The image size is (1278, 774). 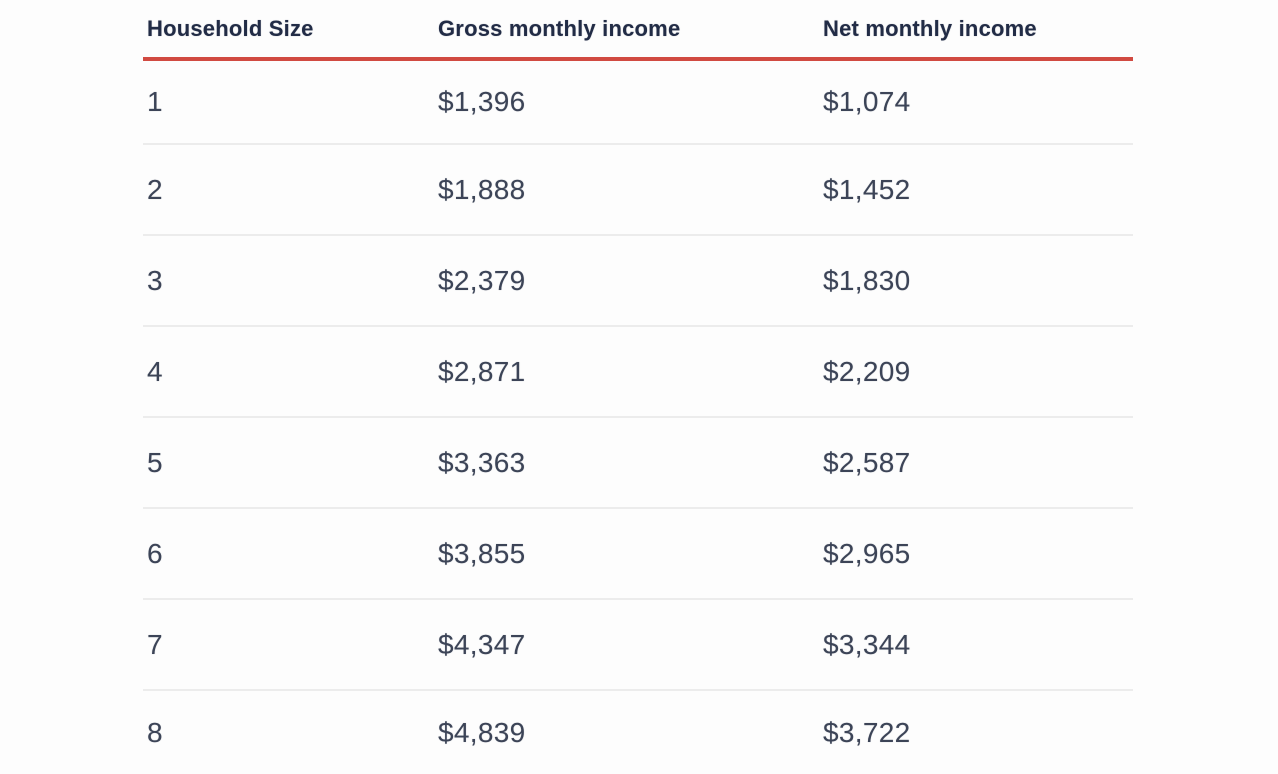 I want to click on cell-household-size: 8, so click(x=155, y=732).